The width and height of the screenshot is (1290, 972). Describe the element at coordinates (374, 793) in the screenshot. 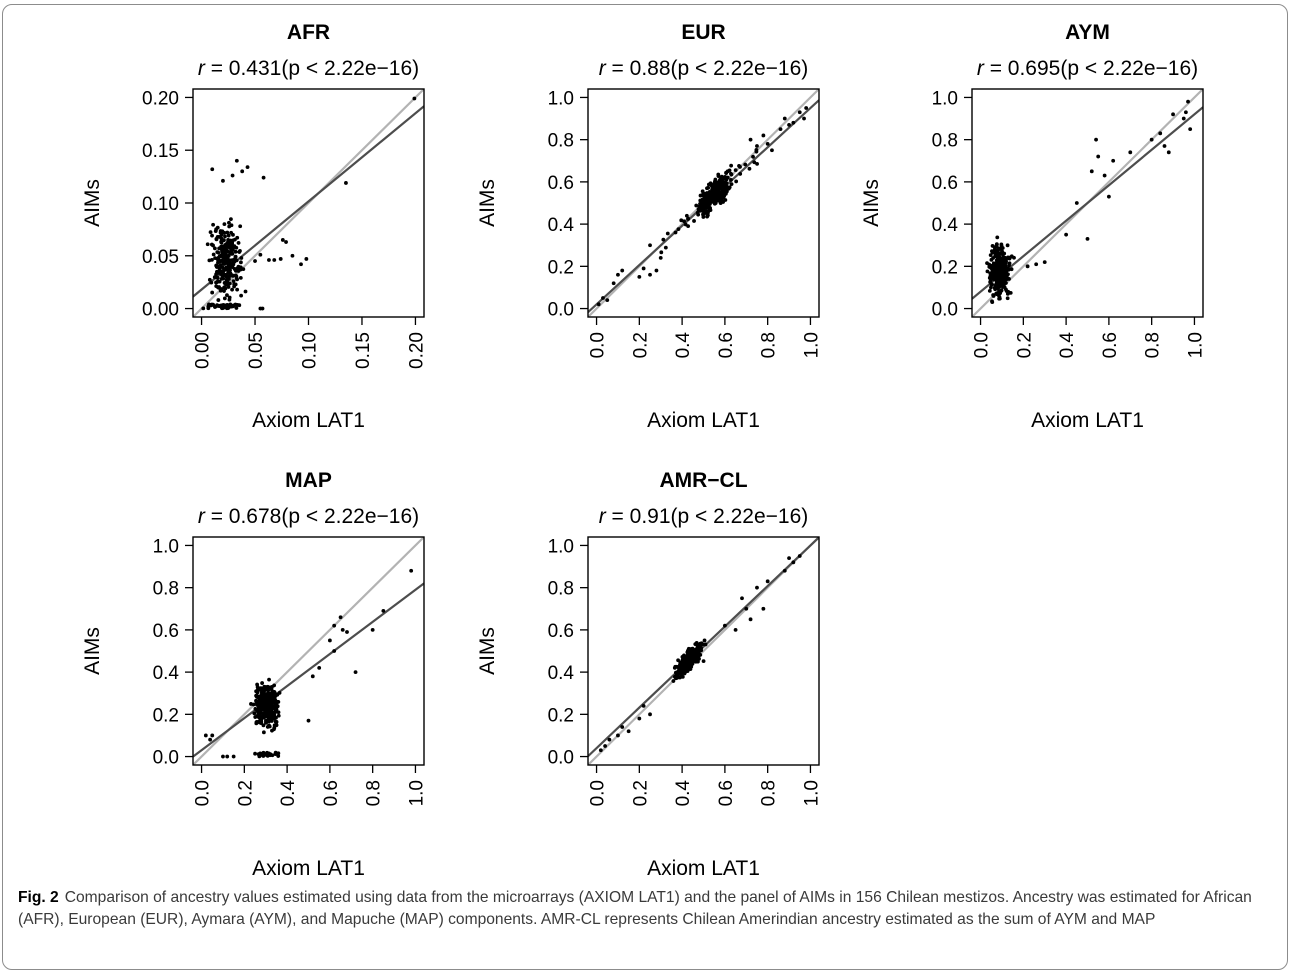

I see `x-tick-label: 0.8` at that location.